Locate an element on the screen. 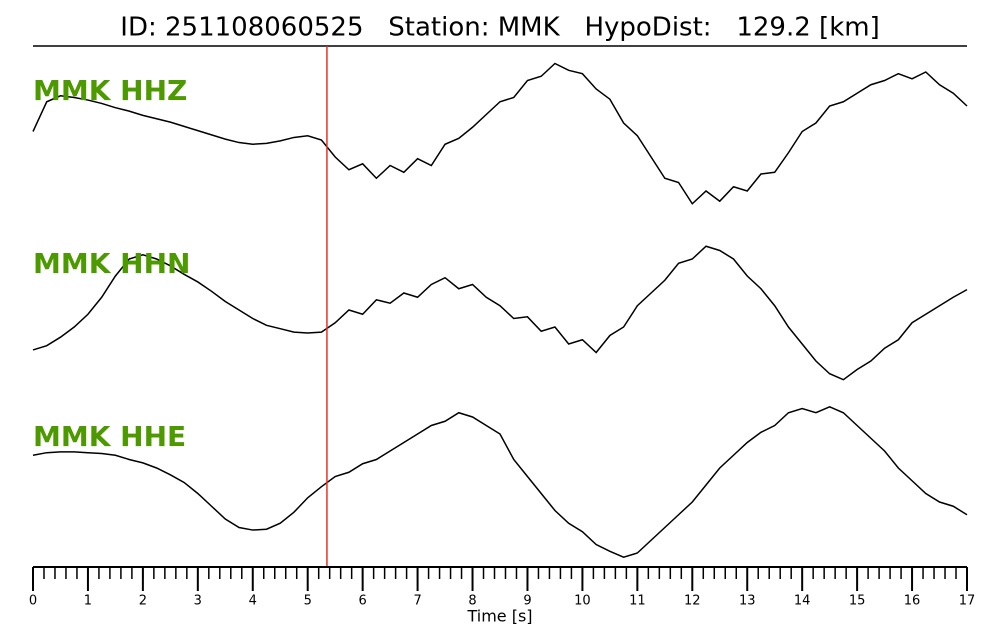  x-tick-label: 15 is located at coordinates (857, 601).